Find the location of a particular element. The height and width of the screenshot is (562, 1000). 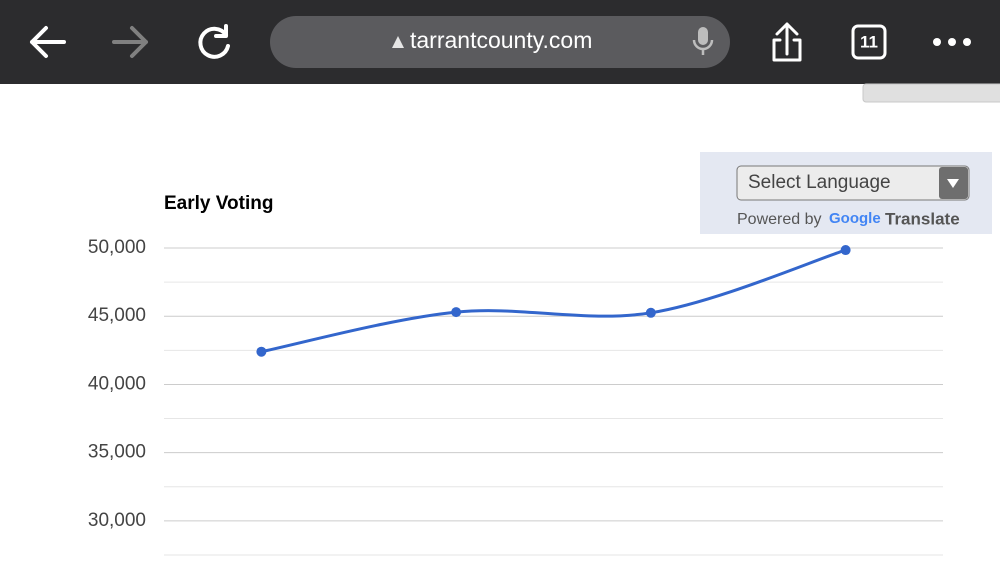

y-tick-label: 35,000 is located at coordinates (117, 452).